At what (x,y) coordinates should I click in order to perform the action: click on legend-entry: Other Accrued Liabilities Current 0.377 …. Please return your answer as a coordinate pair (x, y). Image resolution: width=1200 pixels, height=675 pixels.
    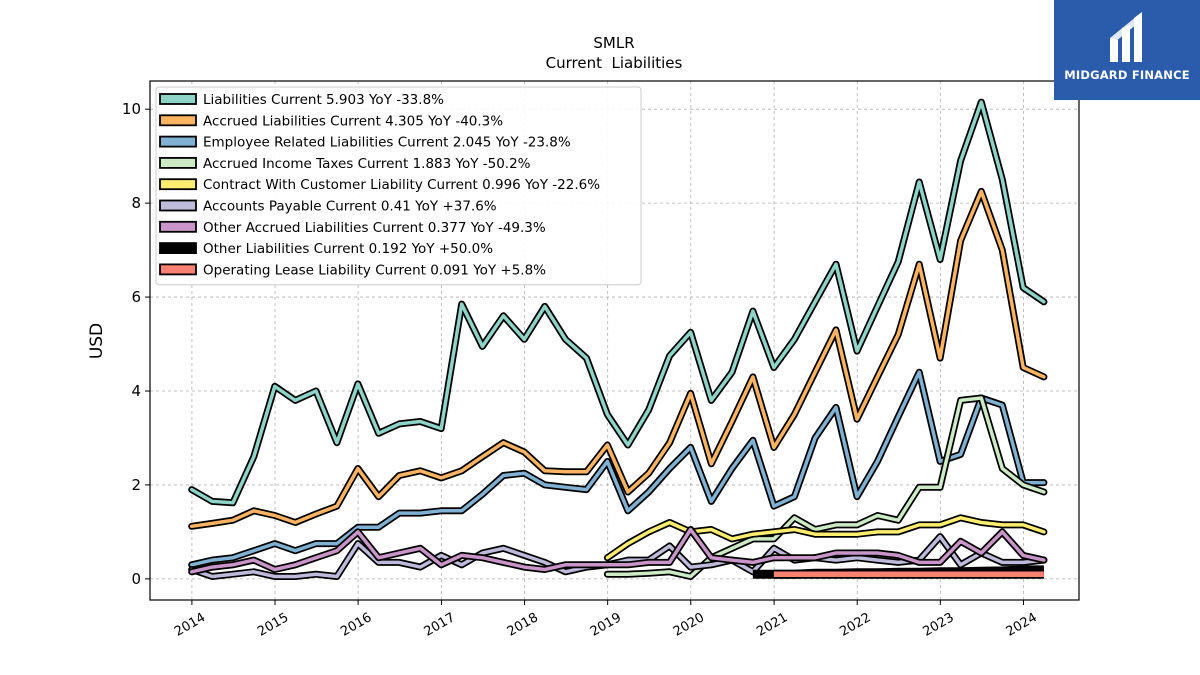
    Looking at the image, I should click on (374, 228).